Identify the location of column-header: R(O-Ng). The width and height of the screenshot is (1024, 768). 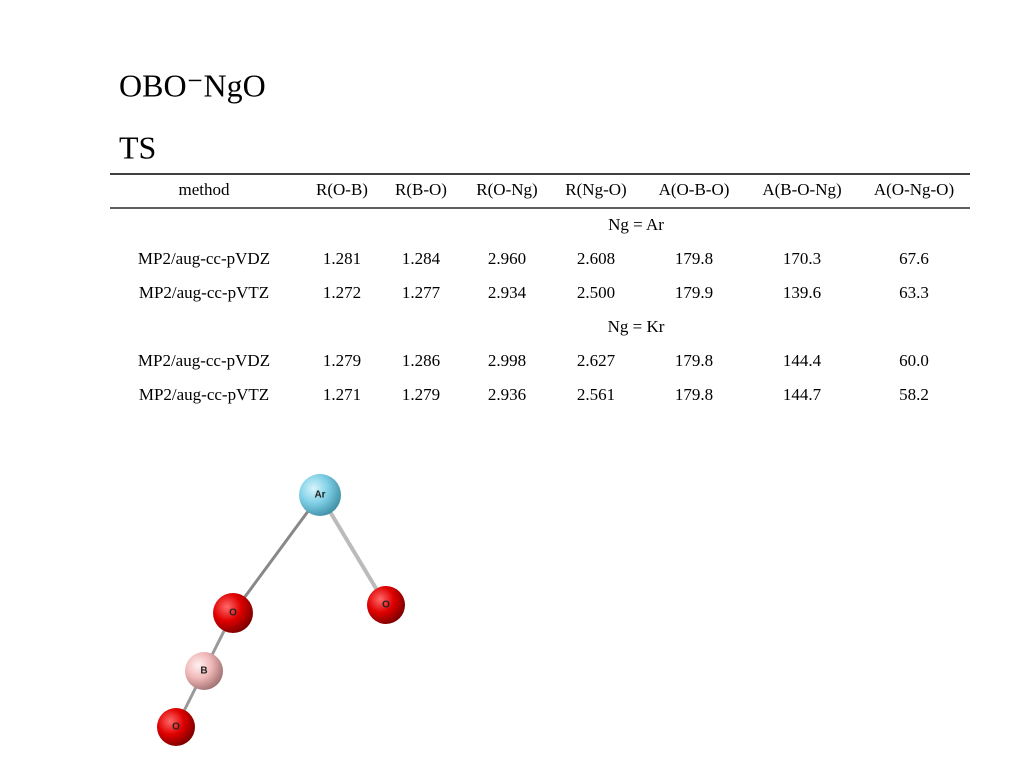
(506, 189).